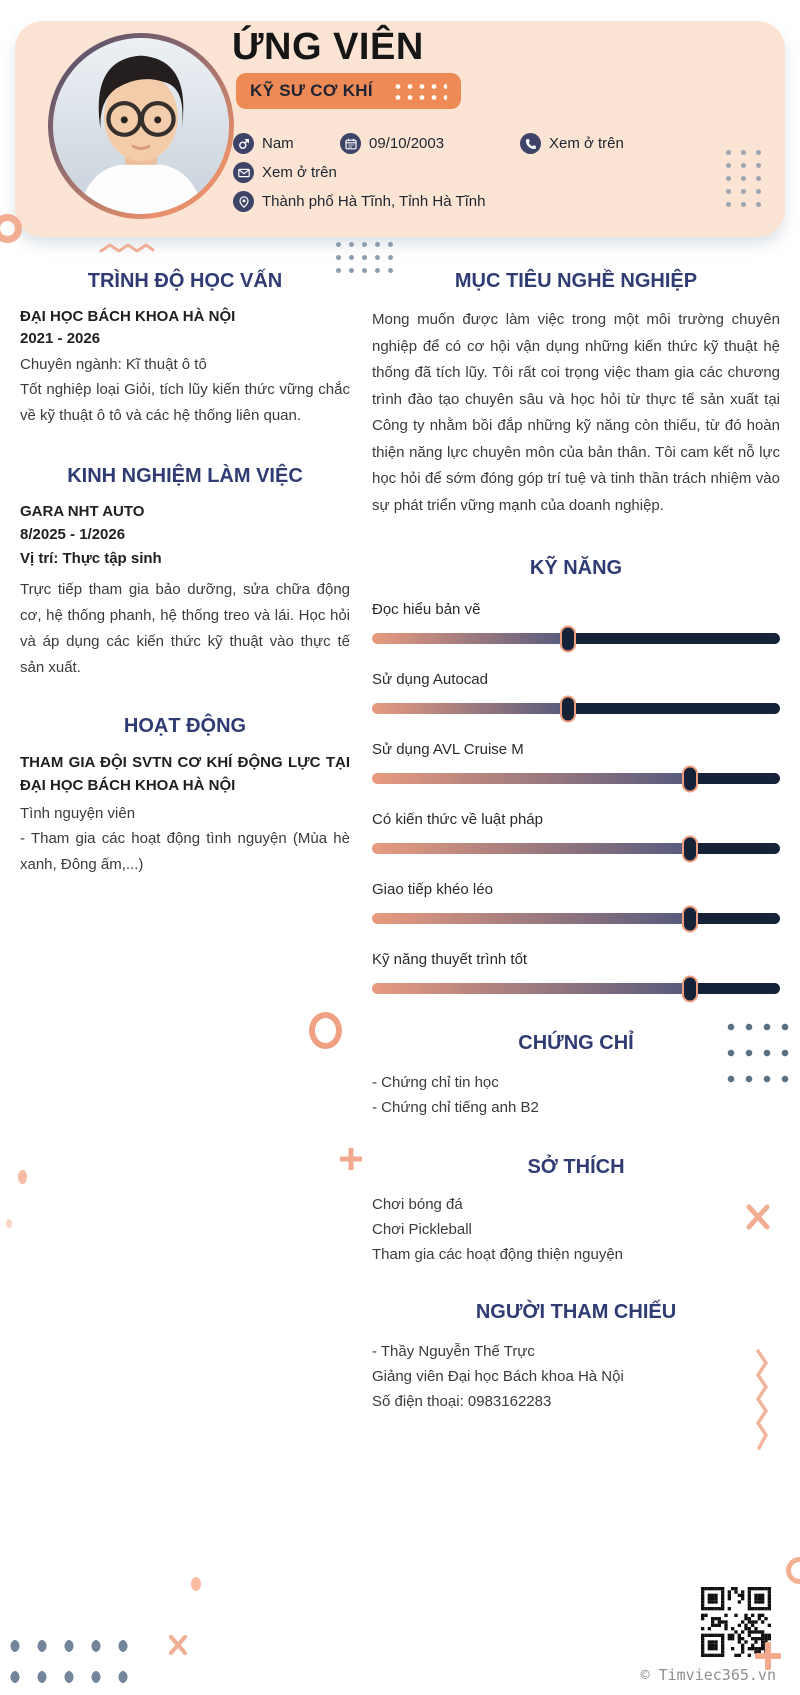 The width and height of the screenshot is (800, 1695). Describe the element at coordinates (498, 1376) in the screenshot. I see `reference-role: Giảng viên Đại học Bách khoa Hà Nội` at that location.